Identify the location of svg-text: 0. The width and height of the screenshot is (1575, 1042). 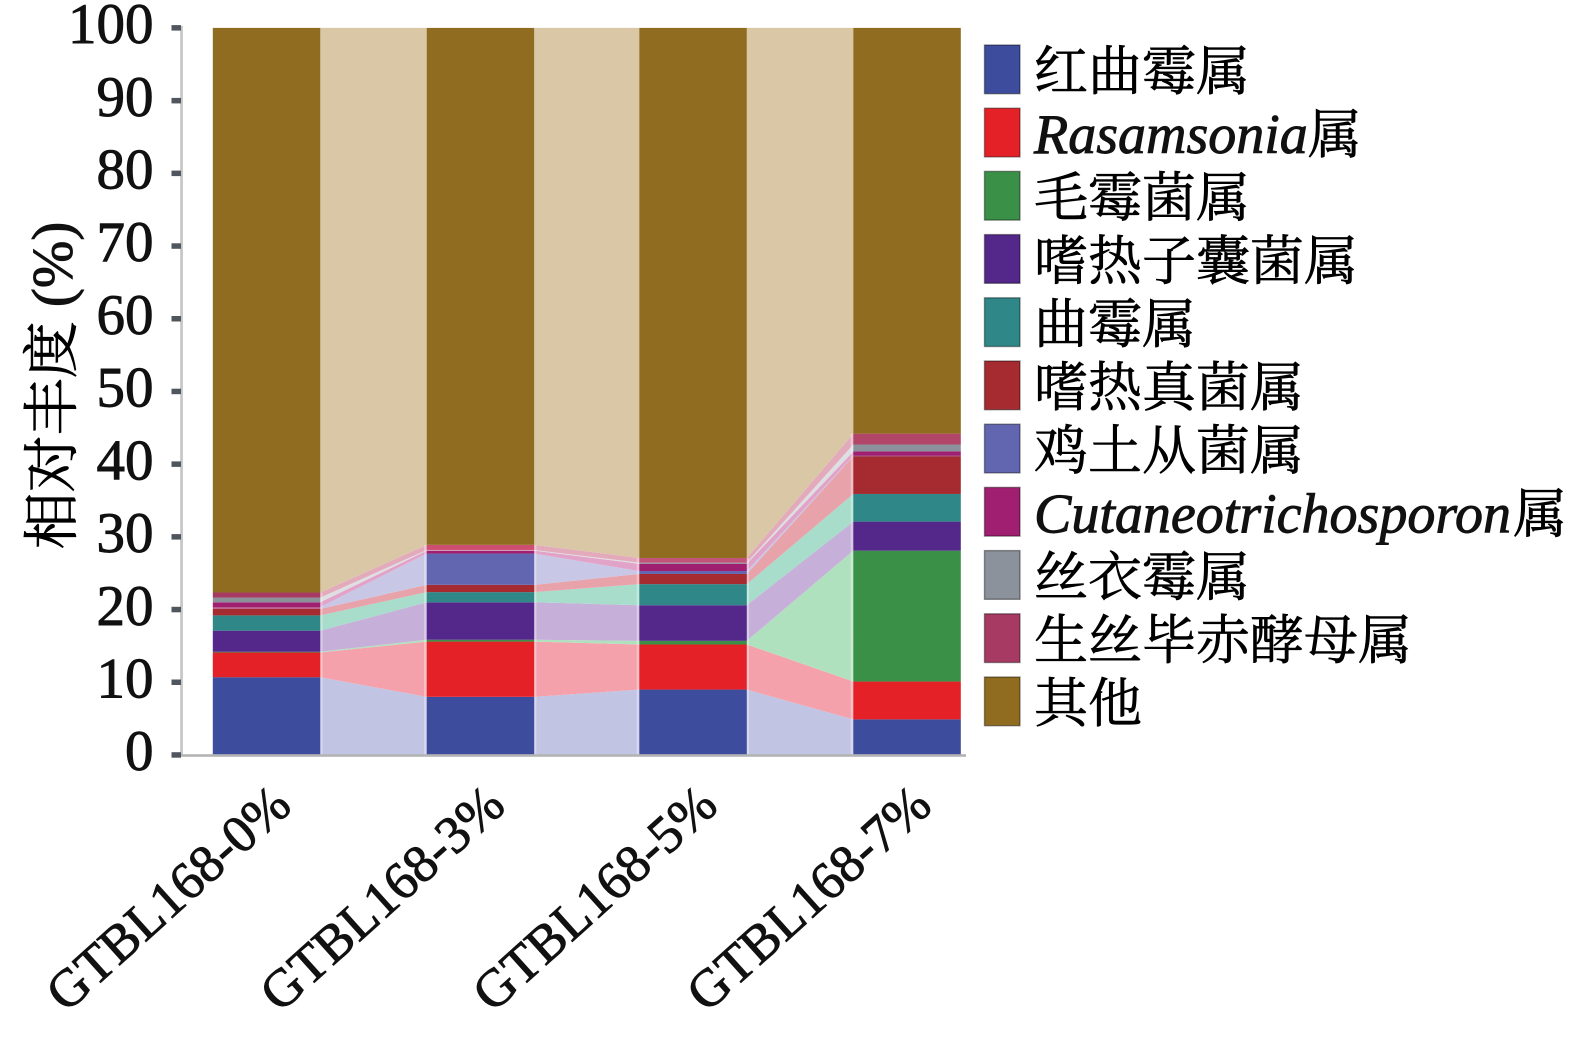
(139, 751).